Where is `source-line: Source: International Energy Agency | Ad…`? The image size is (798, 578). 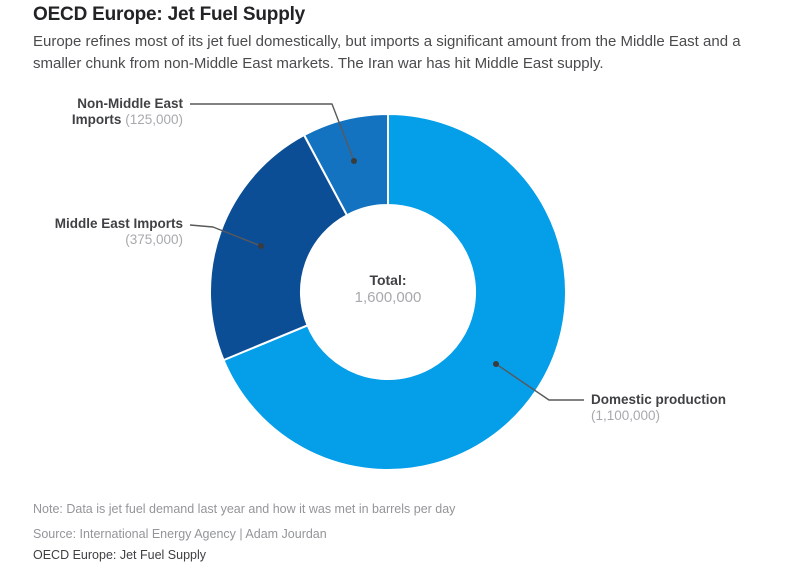
source-line: Source: International Energy Agency | Ad… is located at coordinates (180, 534).